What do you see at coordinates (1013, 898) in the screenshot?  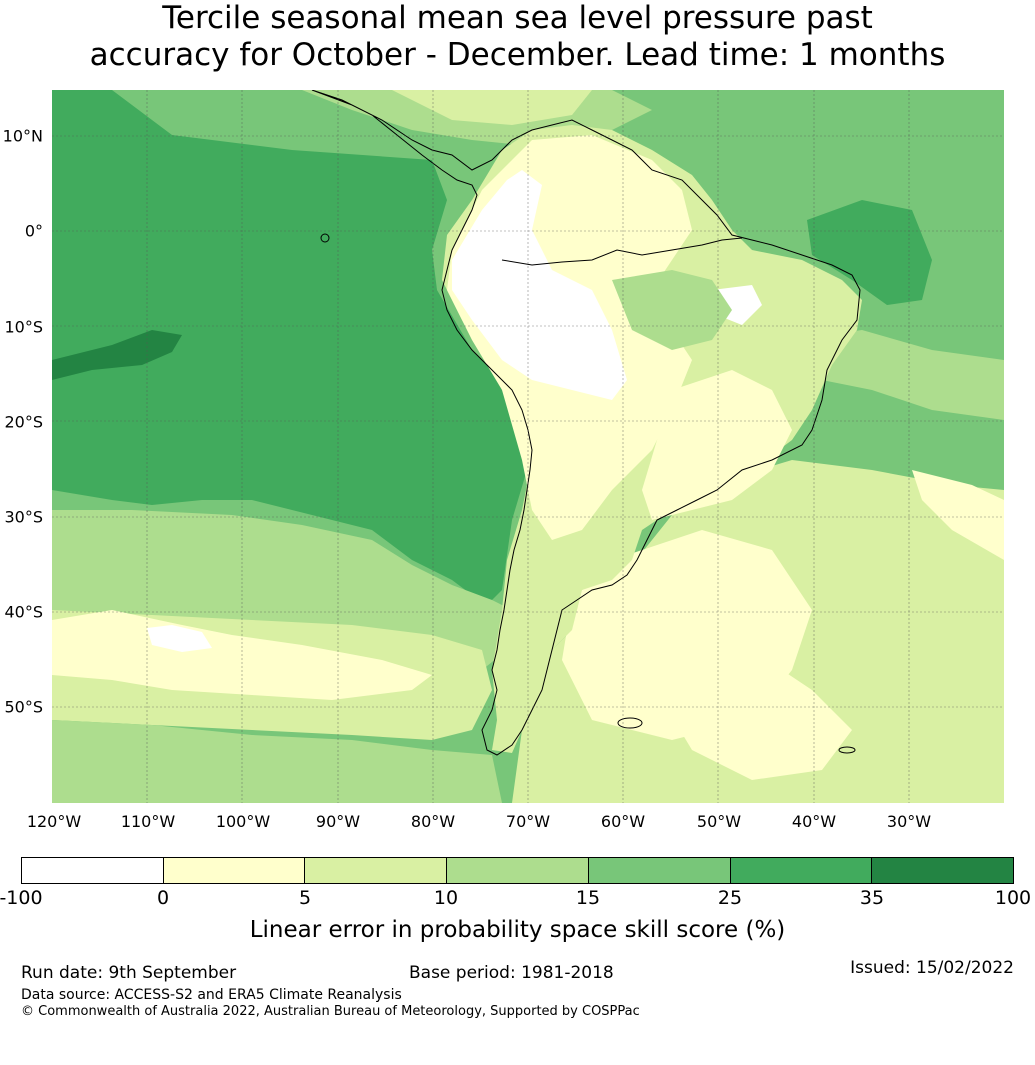 I see `colorbar-tick: 100` at bounding box center [1013, 898].